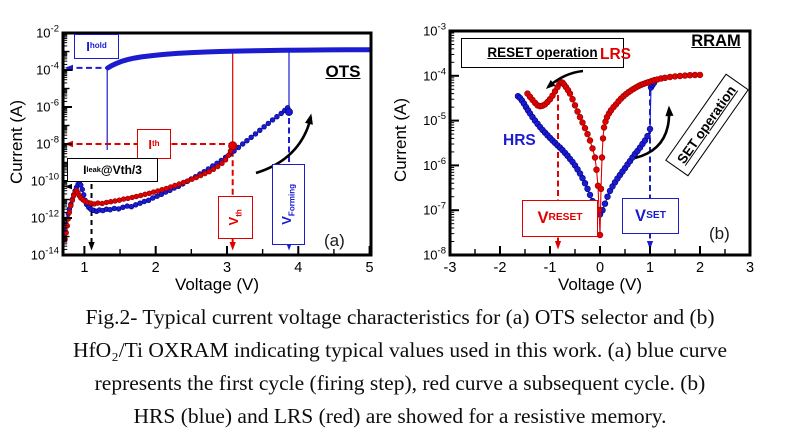  What do you see at coordinates (98, 46) in the screenshot?
I see `ihold-sub: hold` at bounding box center [98, 46].